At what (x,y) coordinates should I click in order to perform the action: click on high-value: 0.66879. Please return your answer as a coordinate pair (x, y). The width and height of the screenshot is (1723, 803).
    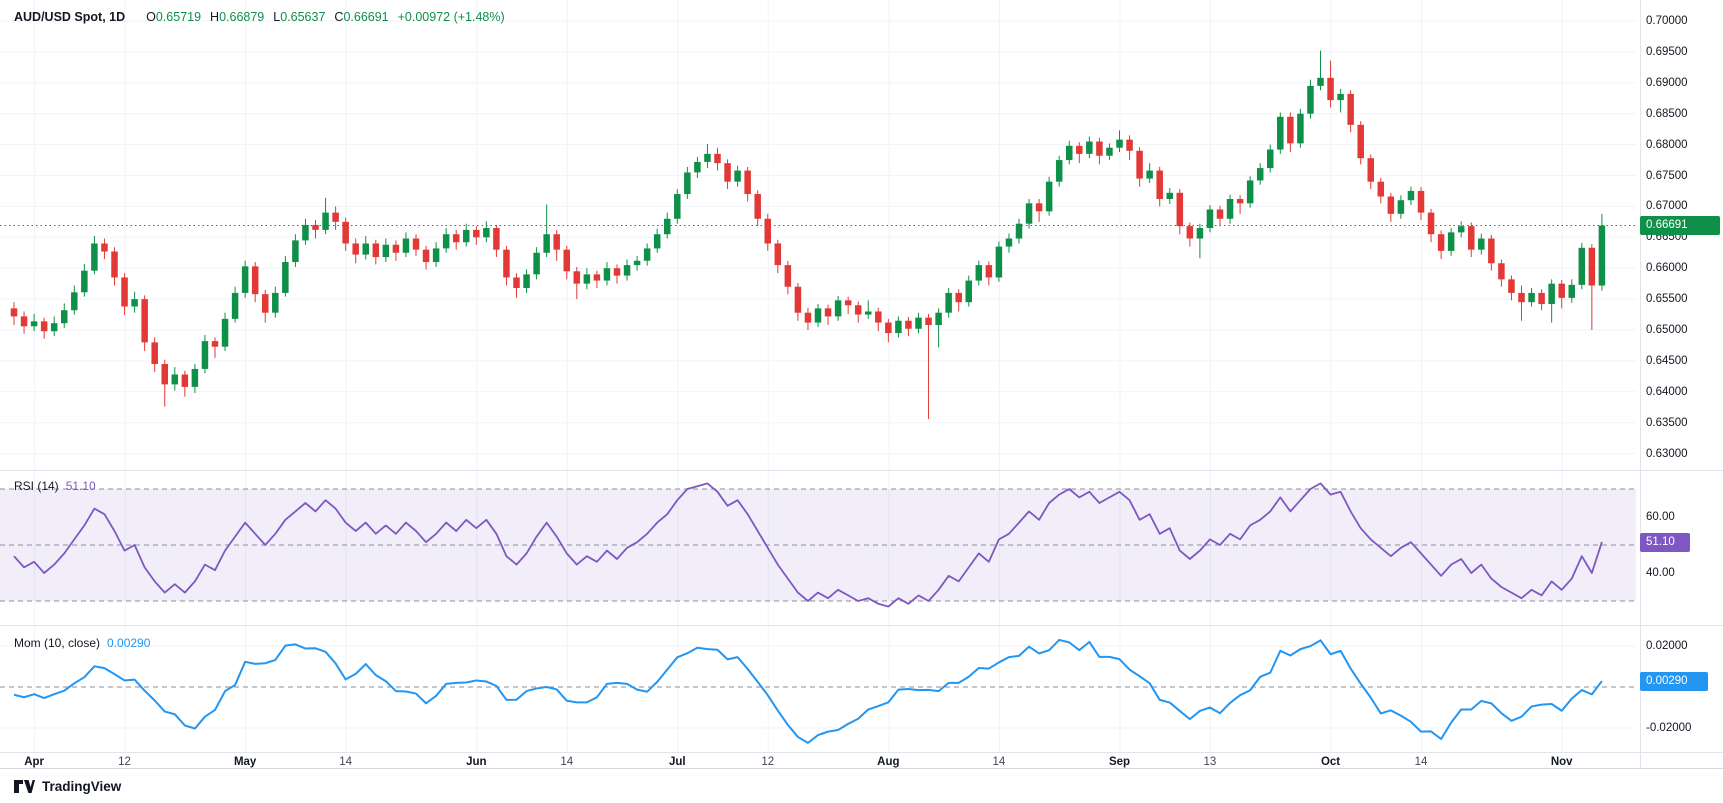
    Looking at the image, I should click on (242, 17).